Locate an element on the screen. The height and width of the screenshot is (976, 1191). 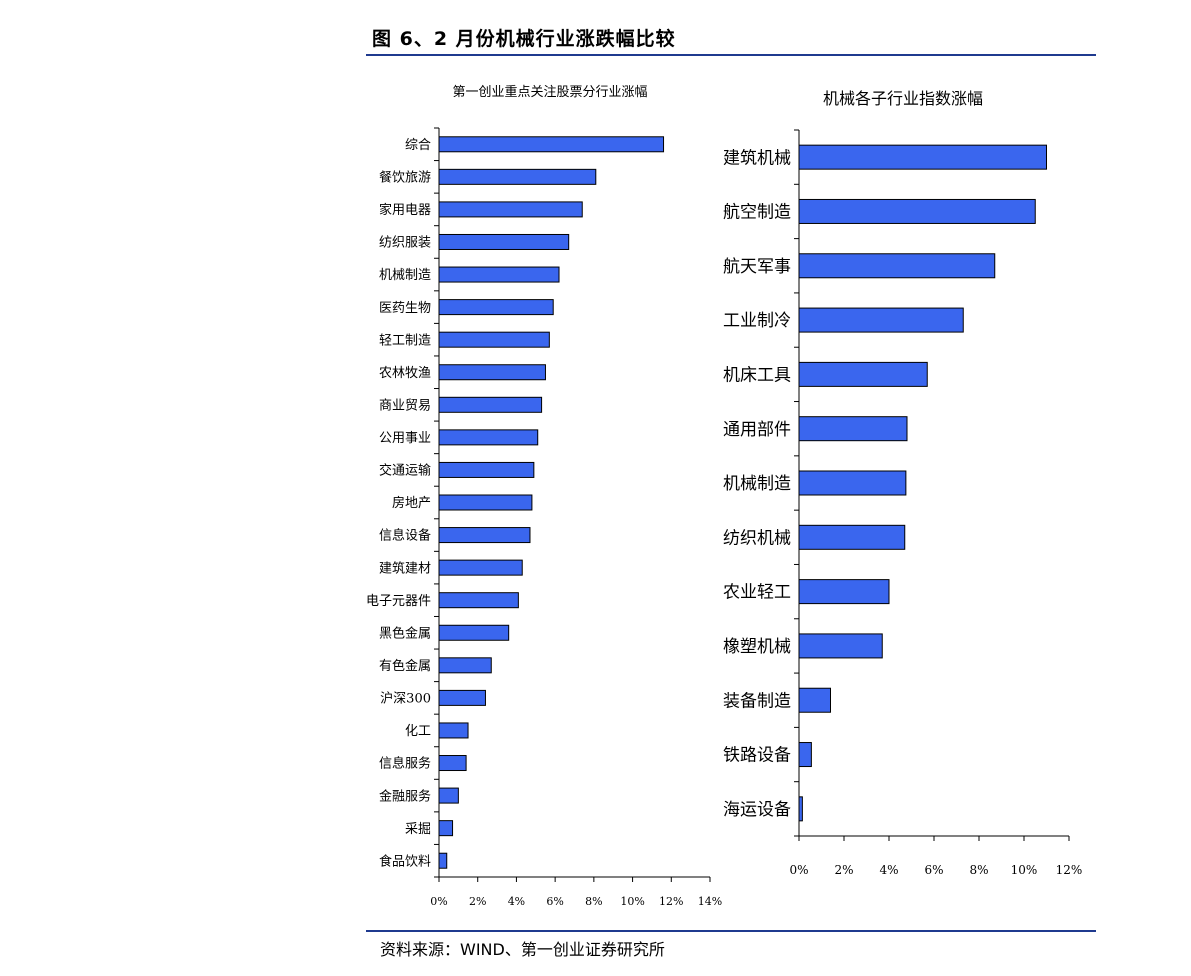
category-label: 房地产 is located at coordinates (411, 503).